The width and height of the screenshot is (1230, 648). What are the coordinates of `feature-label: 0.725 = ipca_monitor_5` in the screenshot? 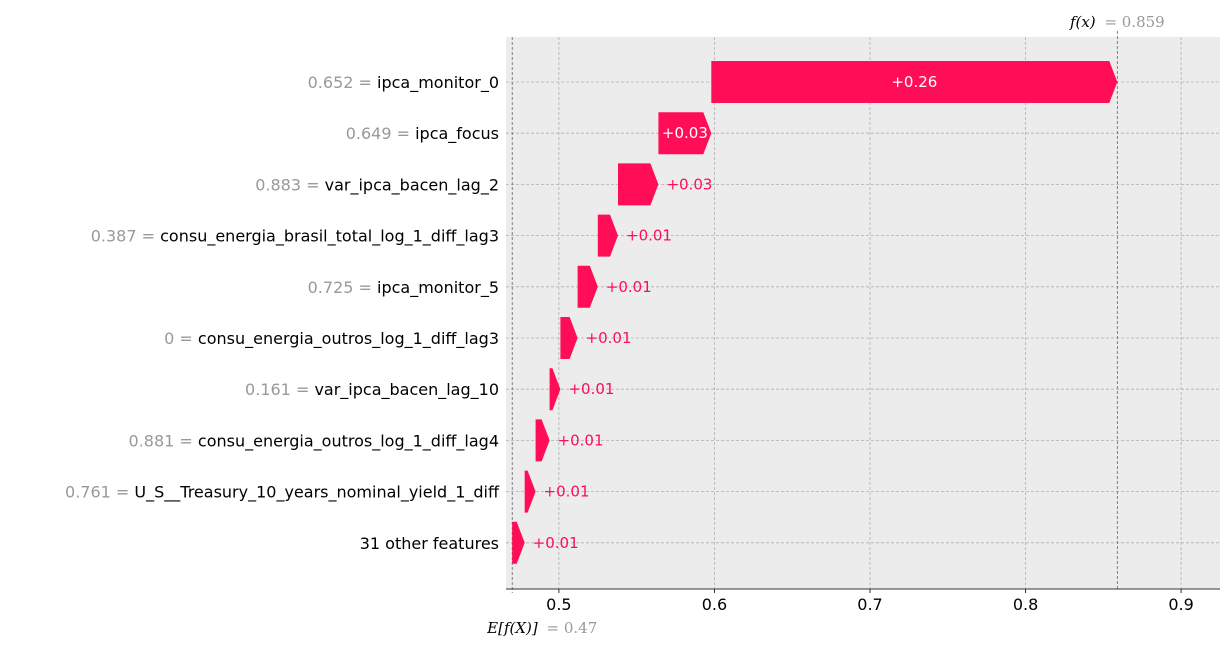 It's located at (403, 288).